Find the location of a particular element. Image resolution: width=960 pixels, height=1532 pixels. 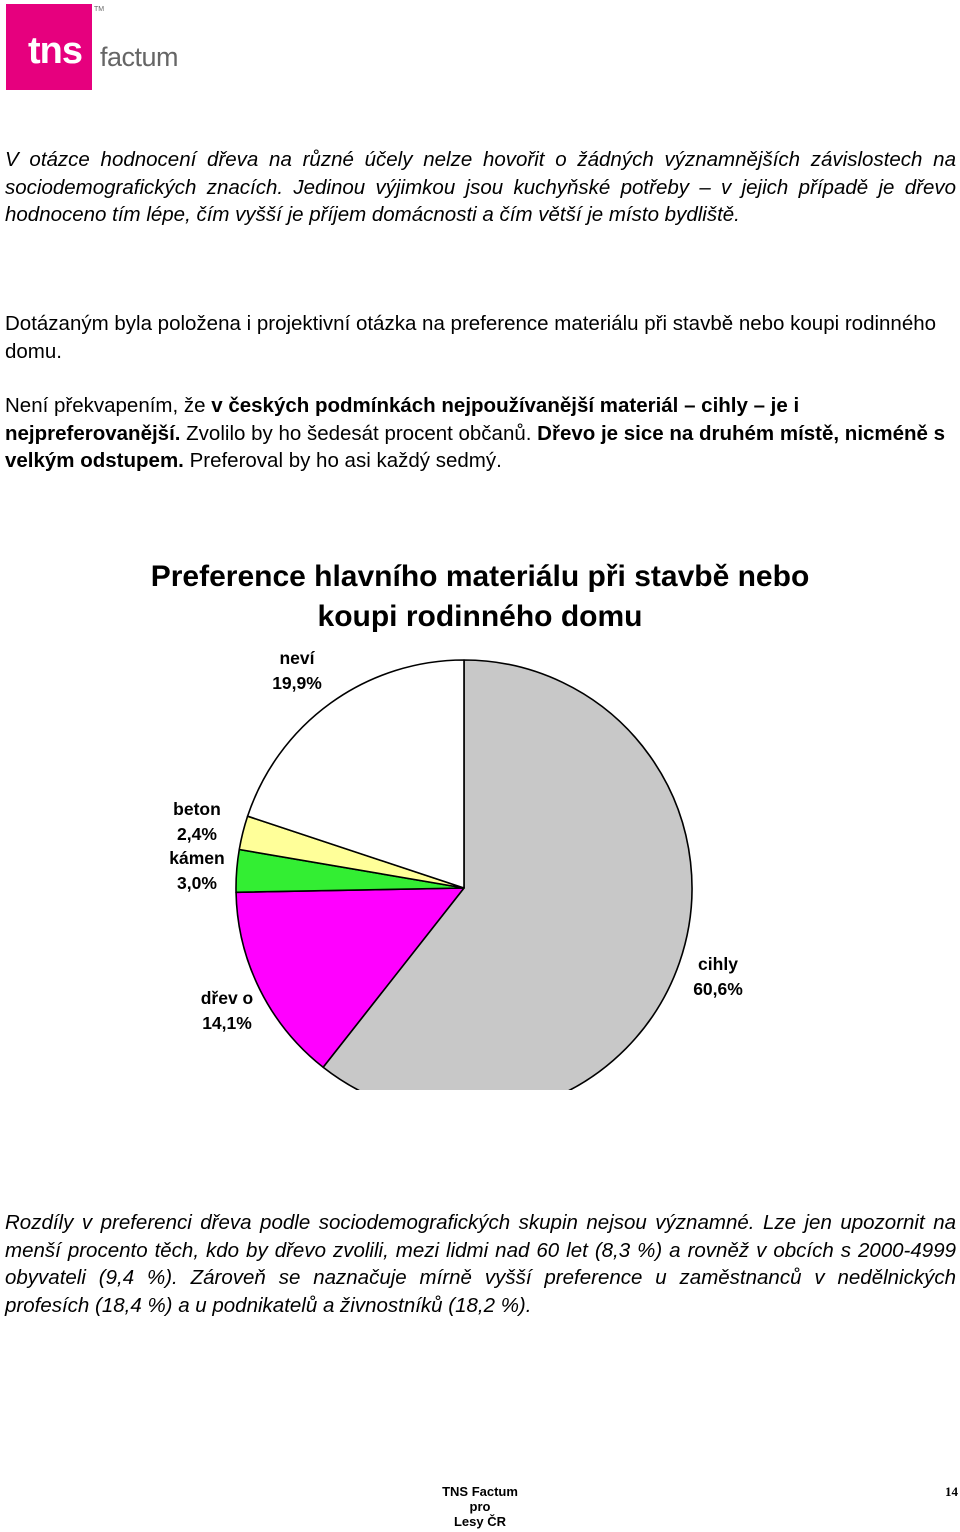

logo-brand-name: factum is located at coordinates (139, 57).